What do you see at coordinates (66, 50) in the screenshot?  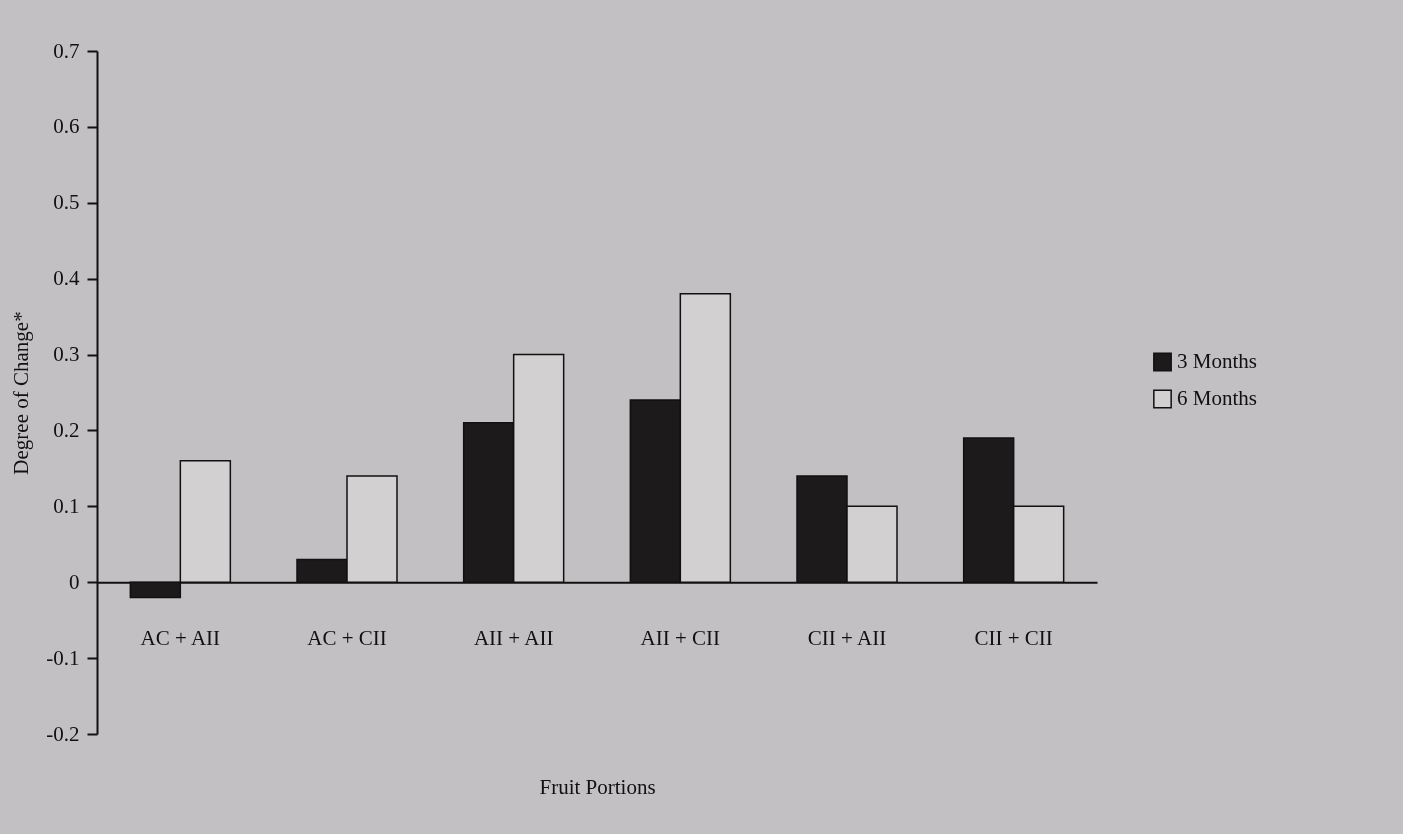 I see `y-tick-label: 0.7` at bounding box center [66, 50].